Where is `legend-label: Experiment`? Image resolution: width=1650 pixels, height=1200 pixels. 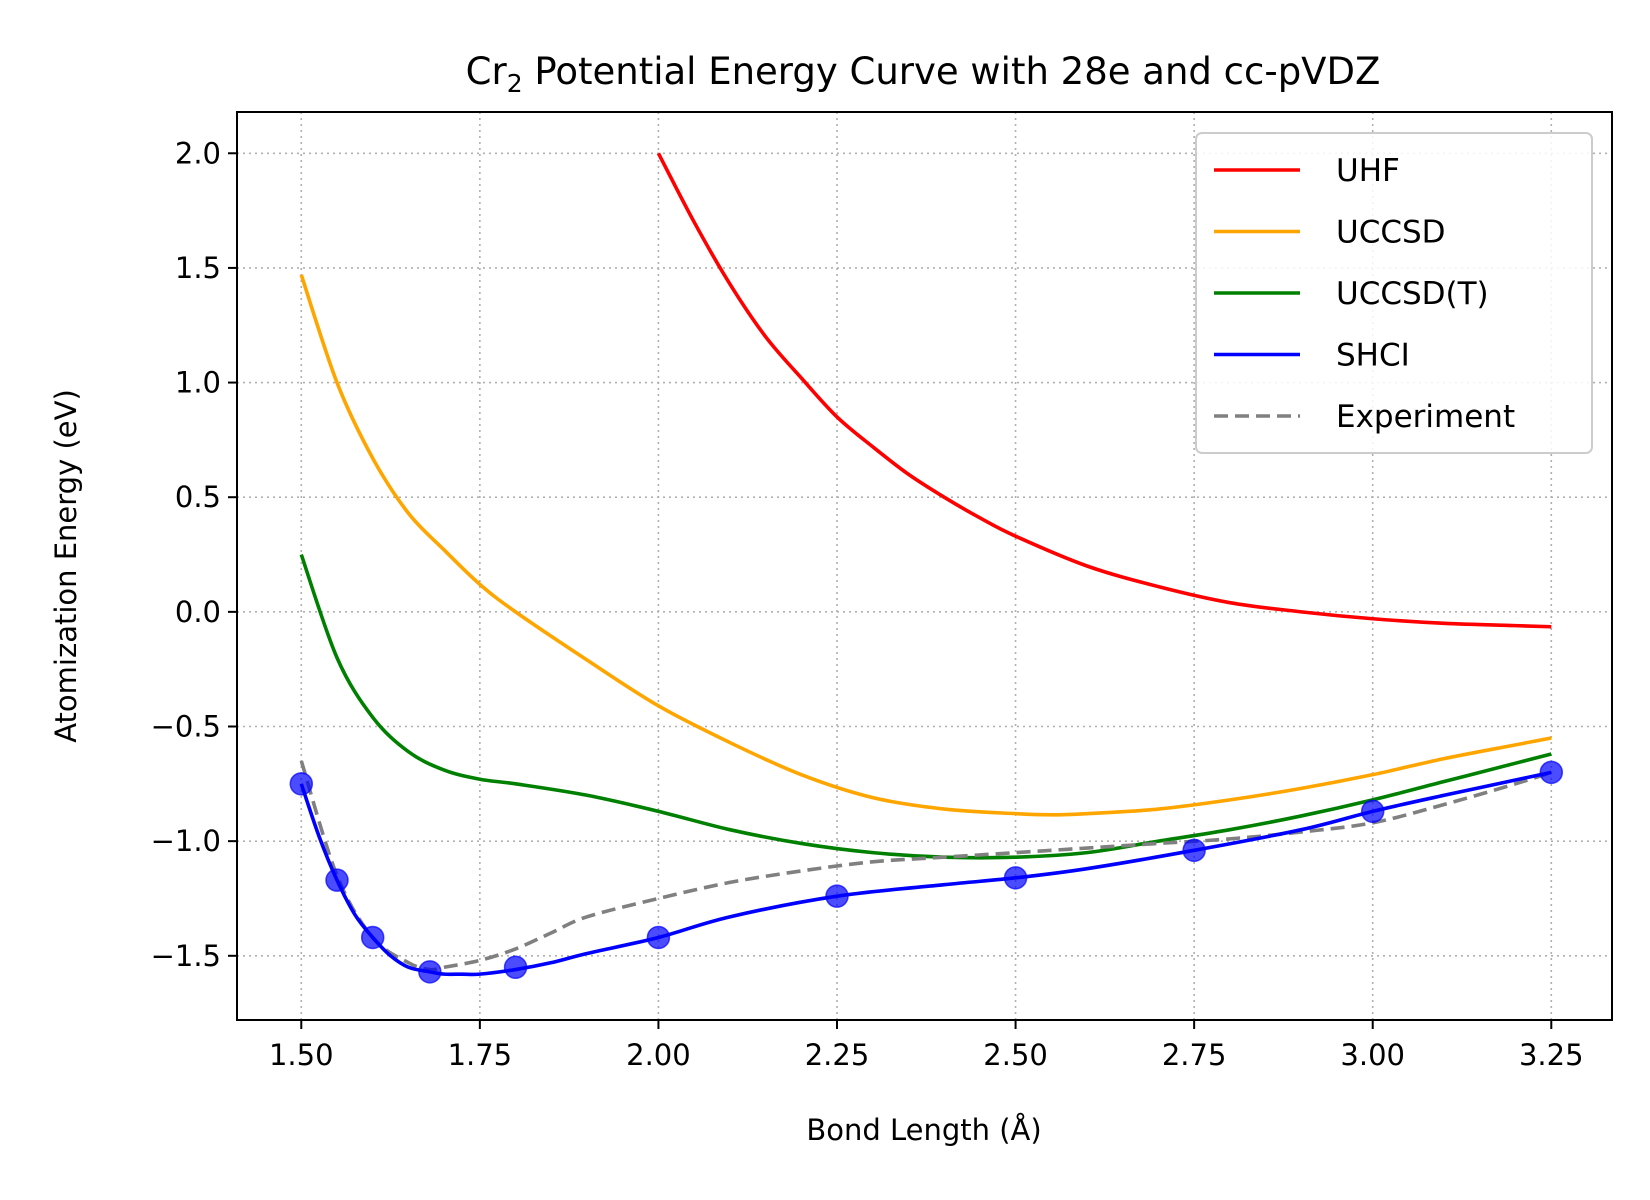
legend-label: Experiment is located at coordinates (1425, 417).